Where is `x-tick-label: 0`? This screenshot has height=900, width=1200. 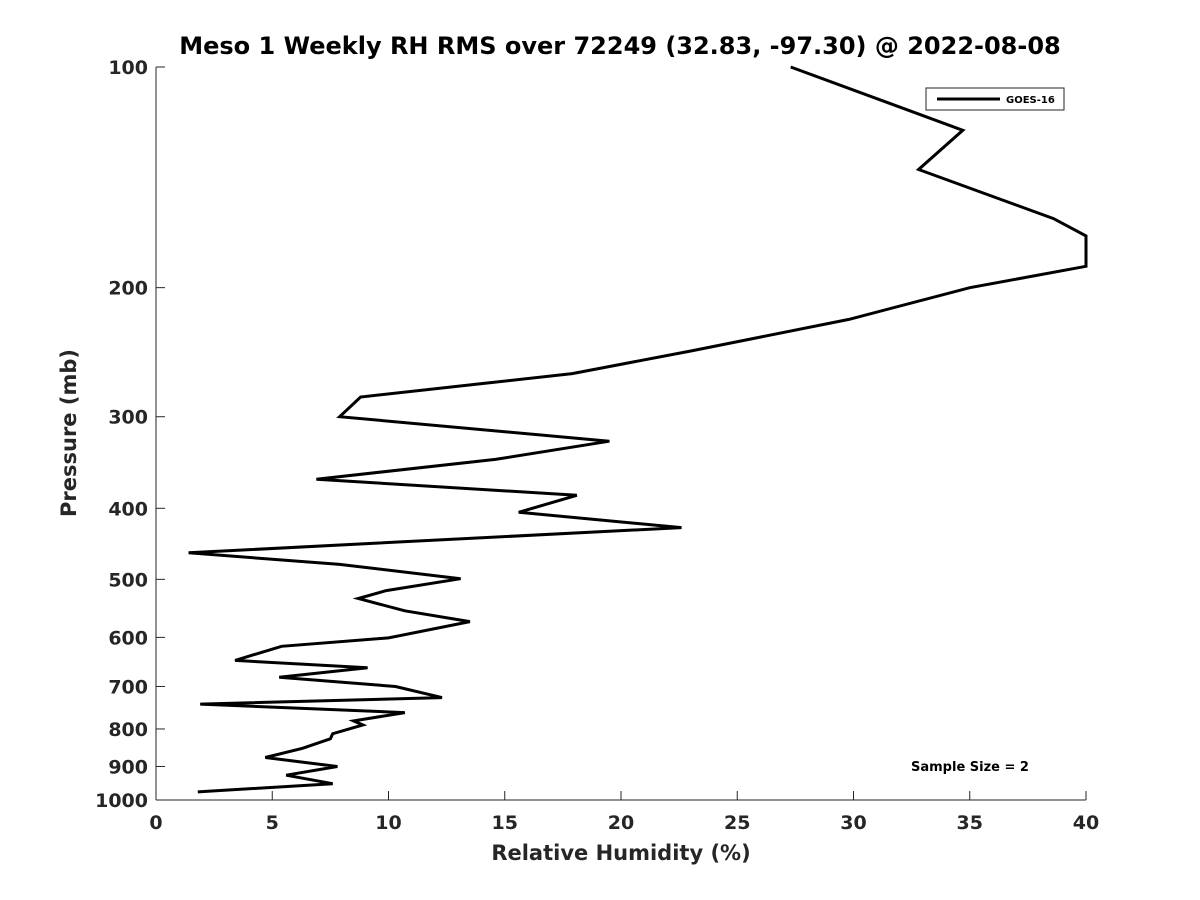 x-tick-label: 0 is located at coordinates (155, 823).